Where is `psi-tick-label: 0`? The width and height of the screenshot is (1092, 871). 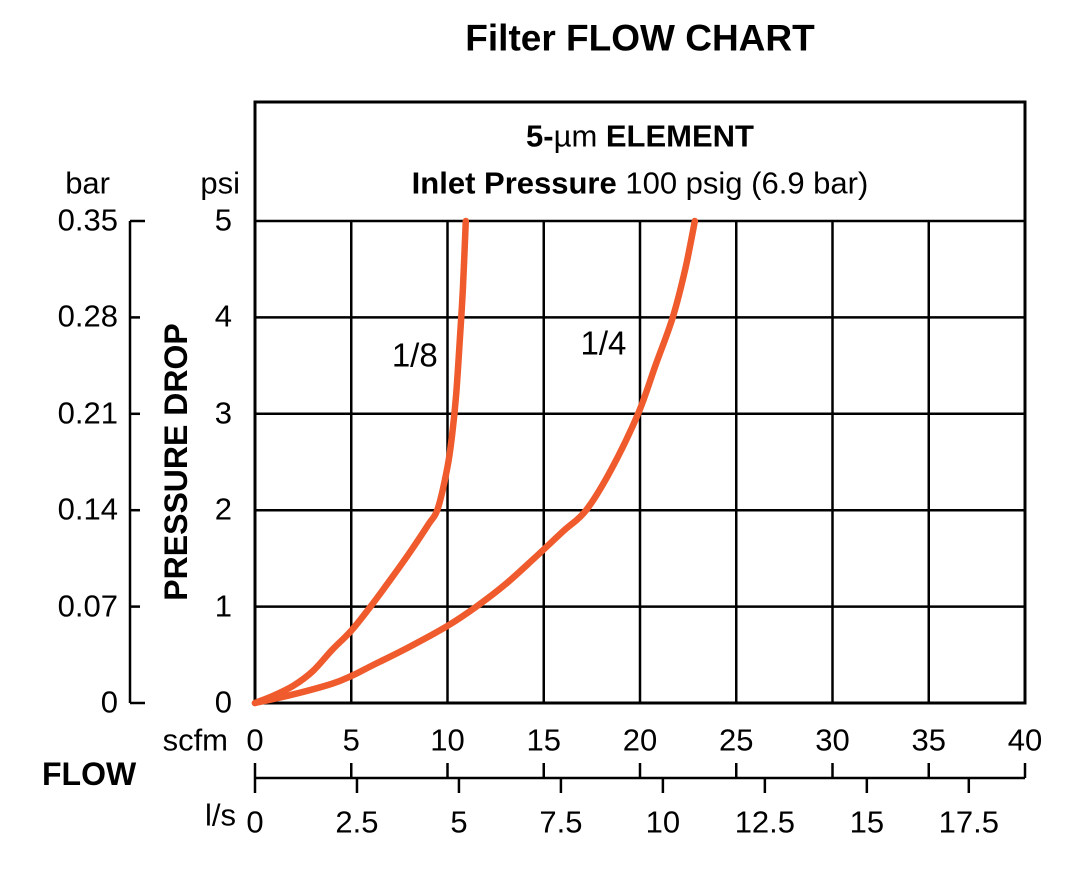 psi-tick-label: 0 is located at coordinates (223, 702).